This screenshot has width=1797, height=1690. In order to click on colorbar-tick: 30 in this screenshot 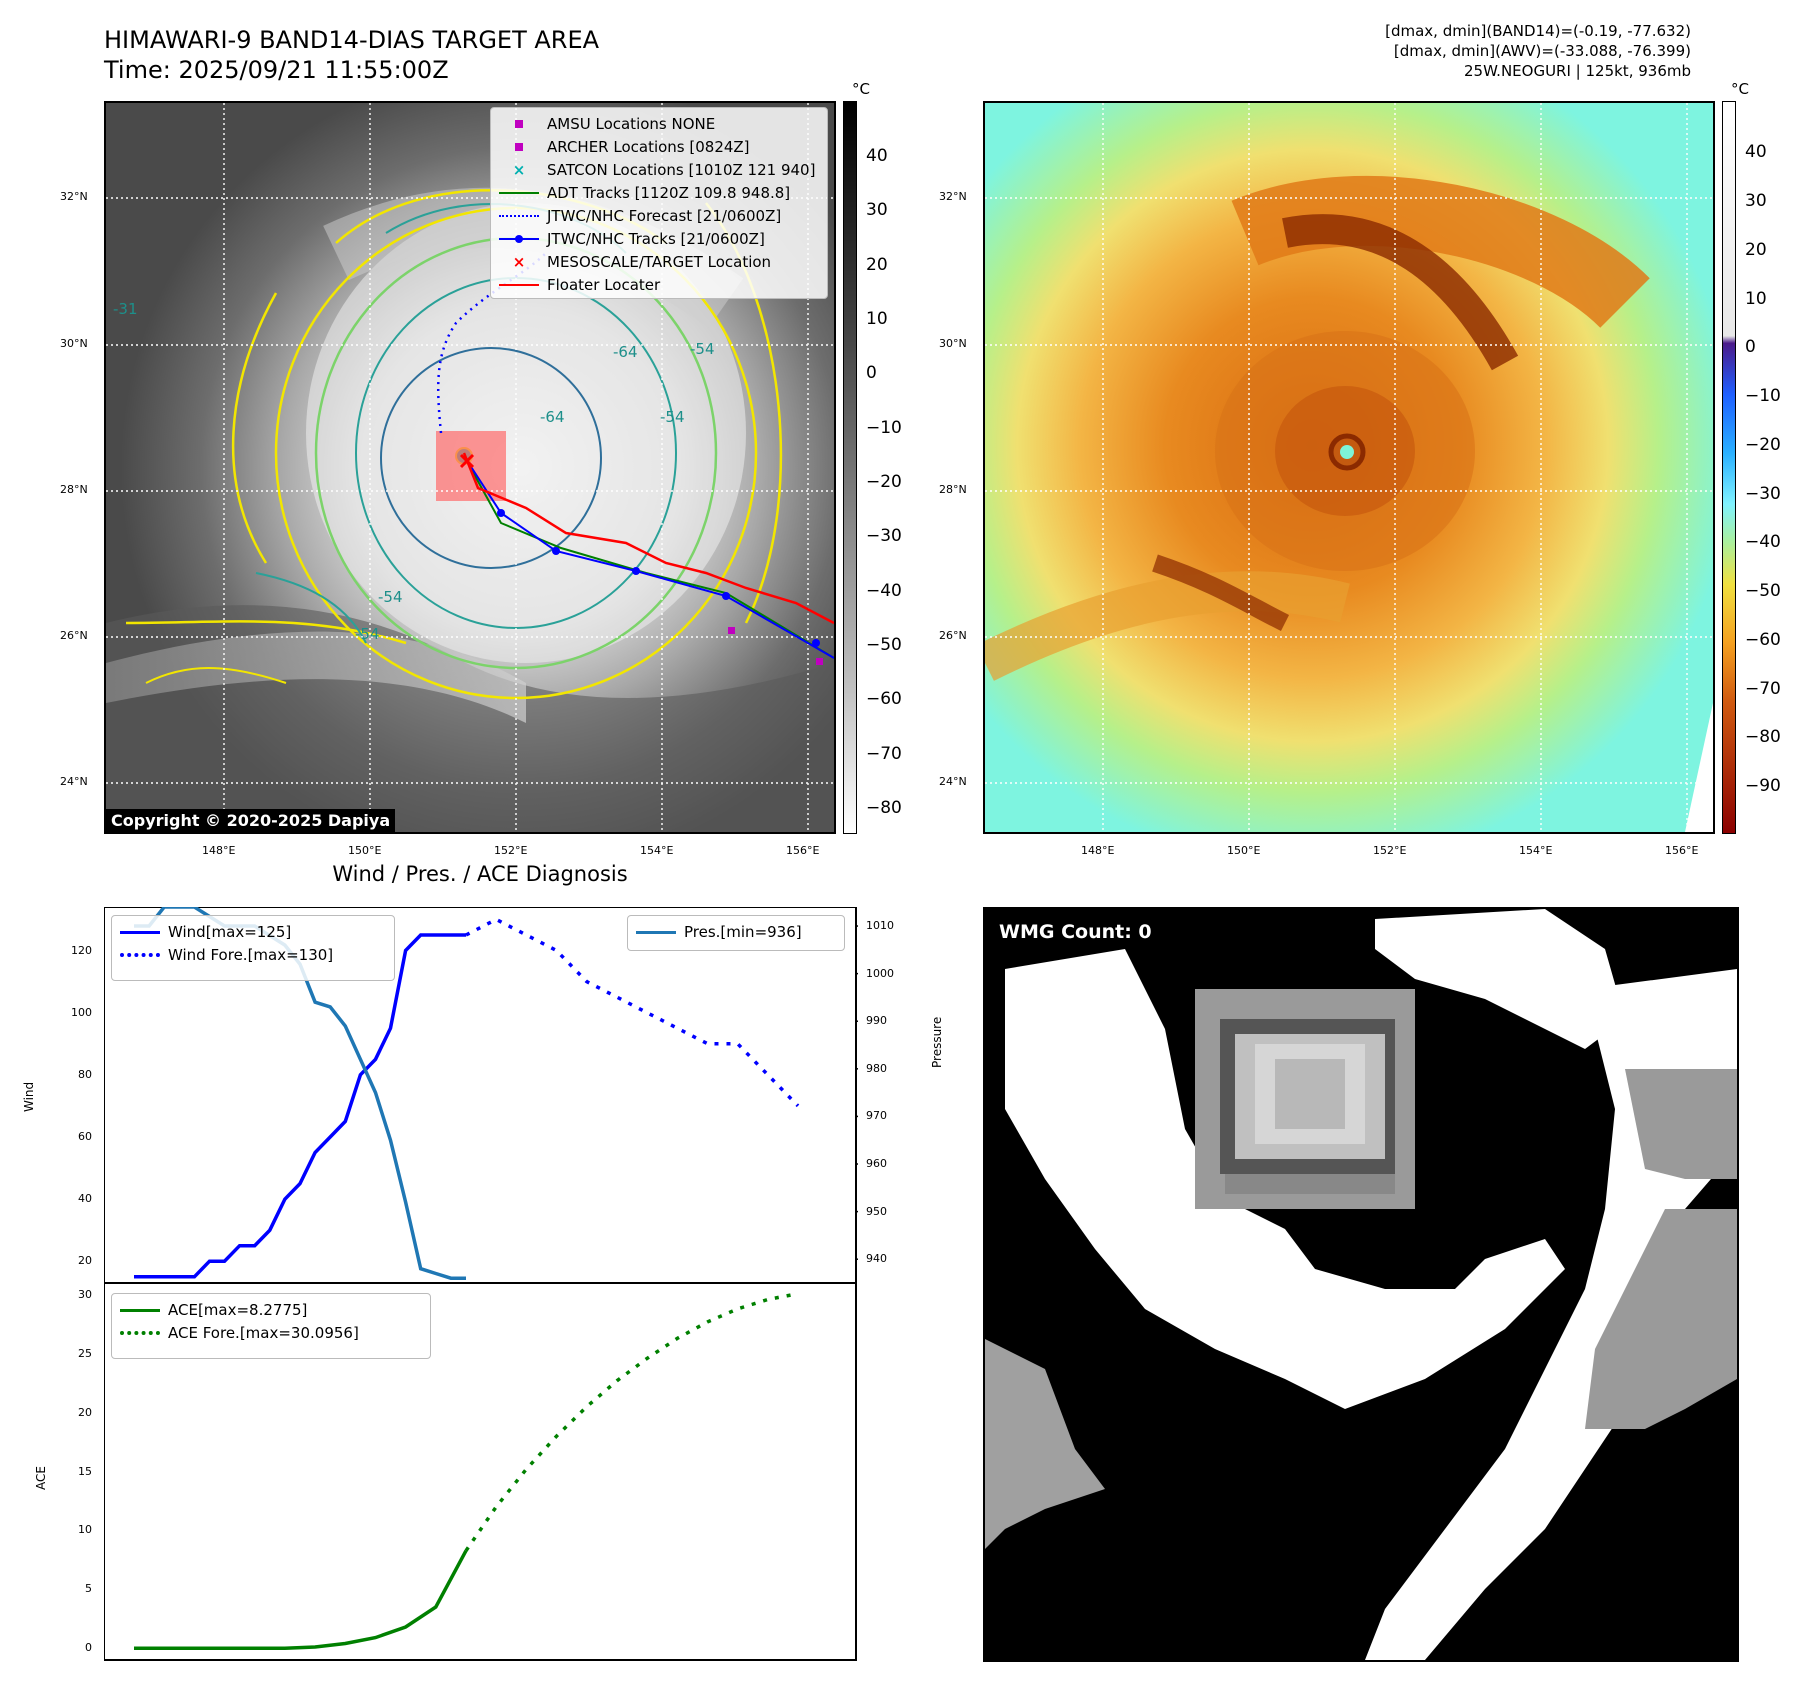, I will do `click(1756, 201)`.